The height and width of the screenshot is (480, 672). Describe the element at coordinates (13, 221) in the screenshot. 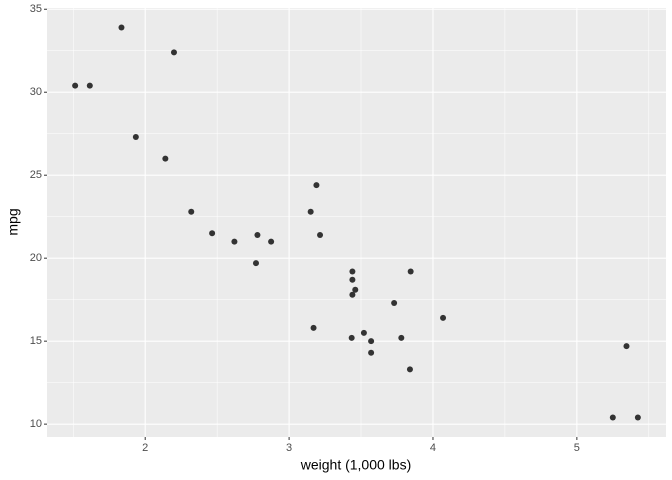

I see `y-axis-title: mpg` at that location.